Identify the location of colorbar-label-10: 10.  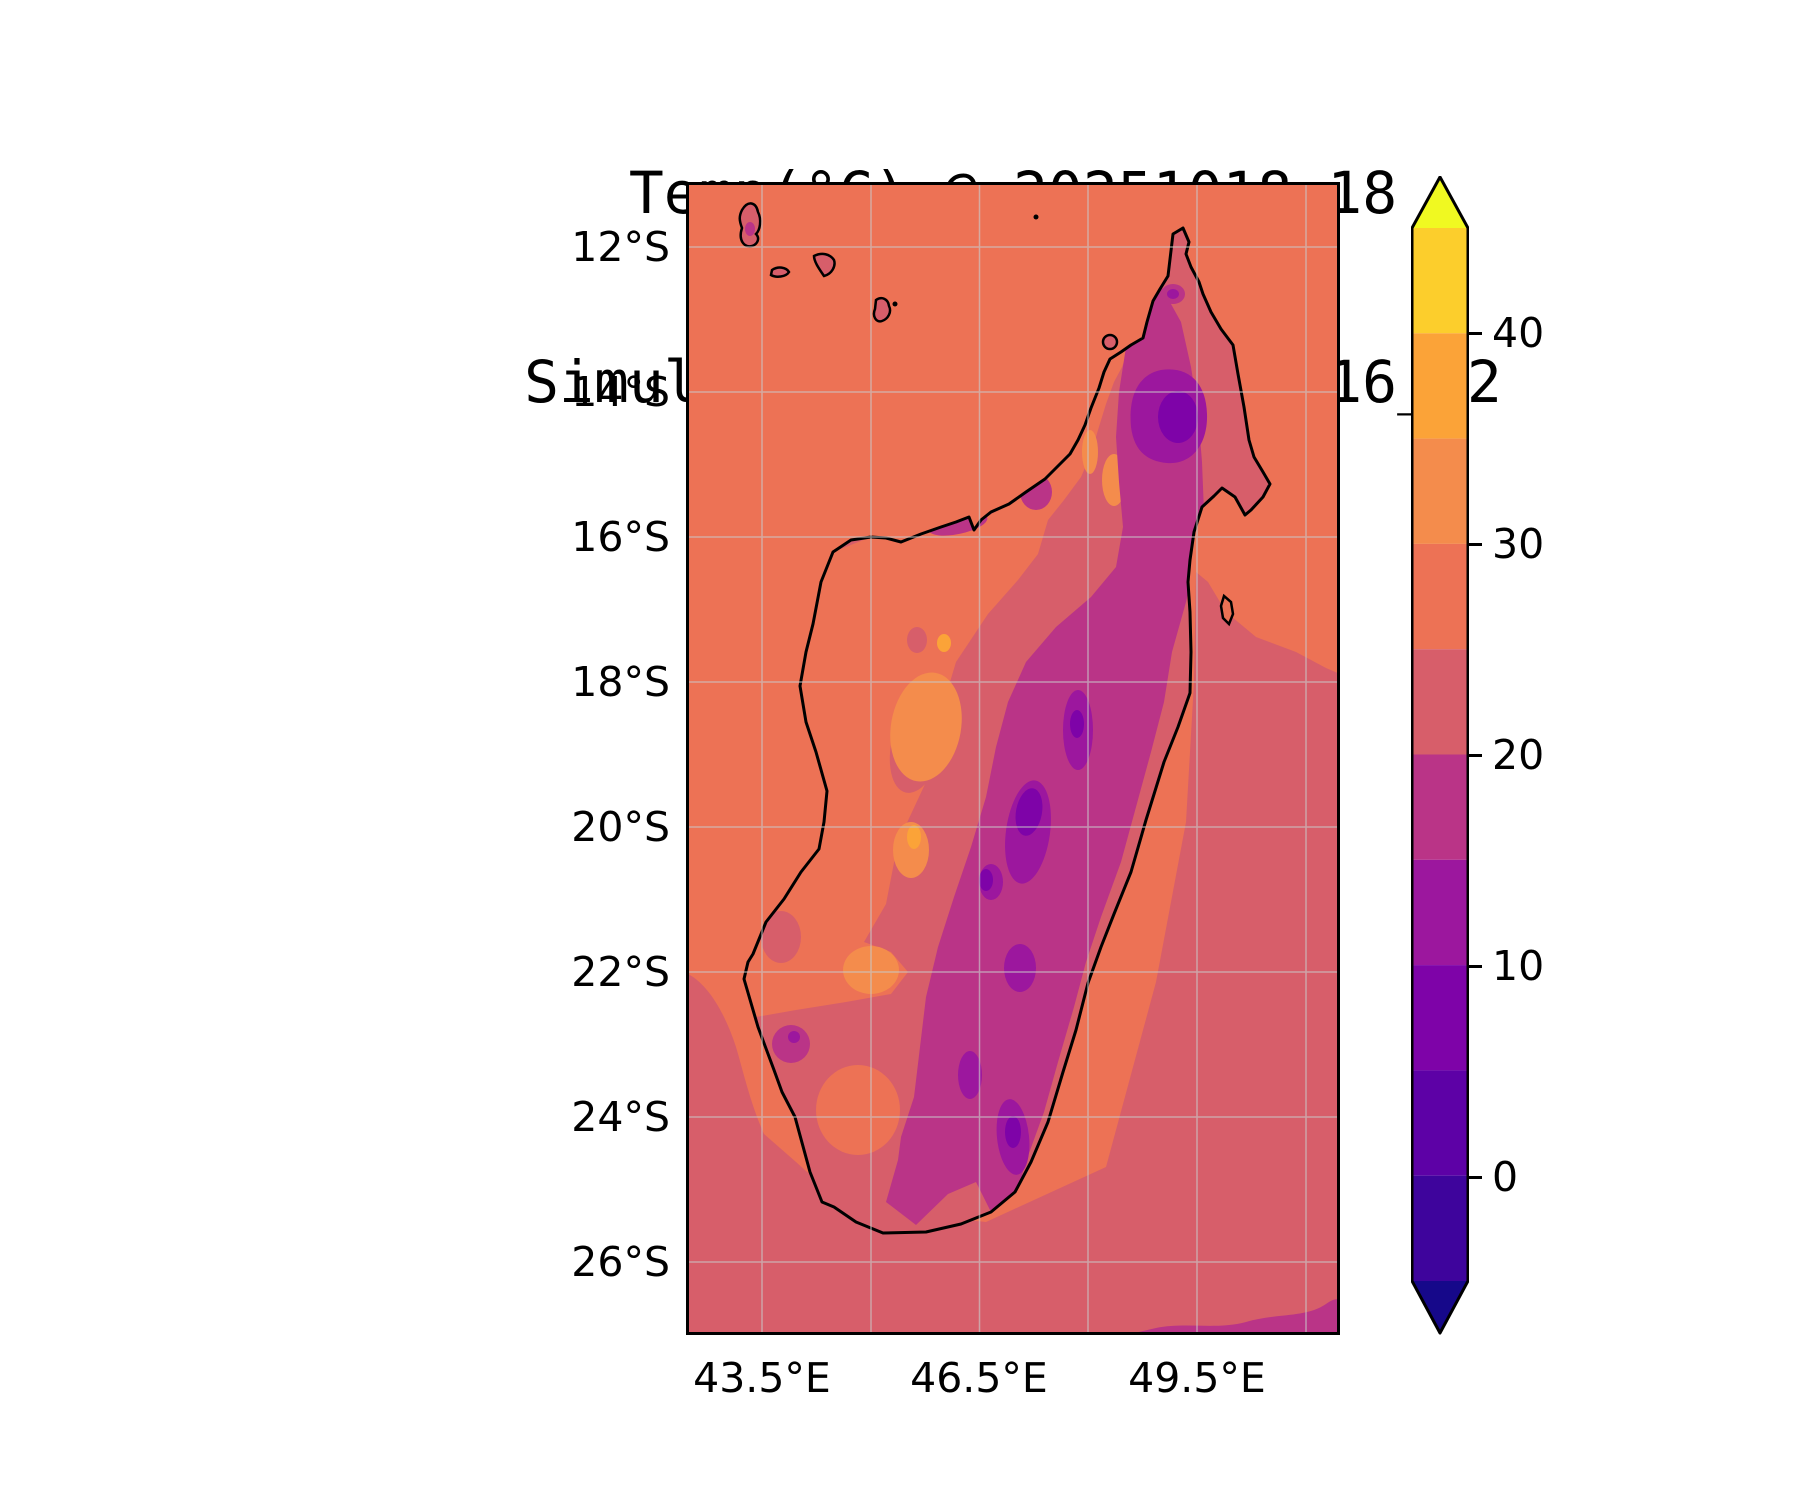
(1518, 966).